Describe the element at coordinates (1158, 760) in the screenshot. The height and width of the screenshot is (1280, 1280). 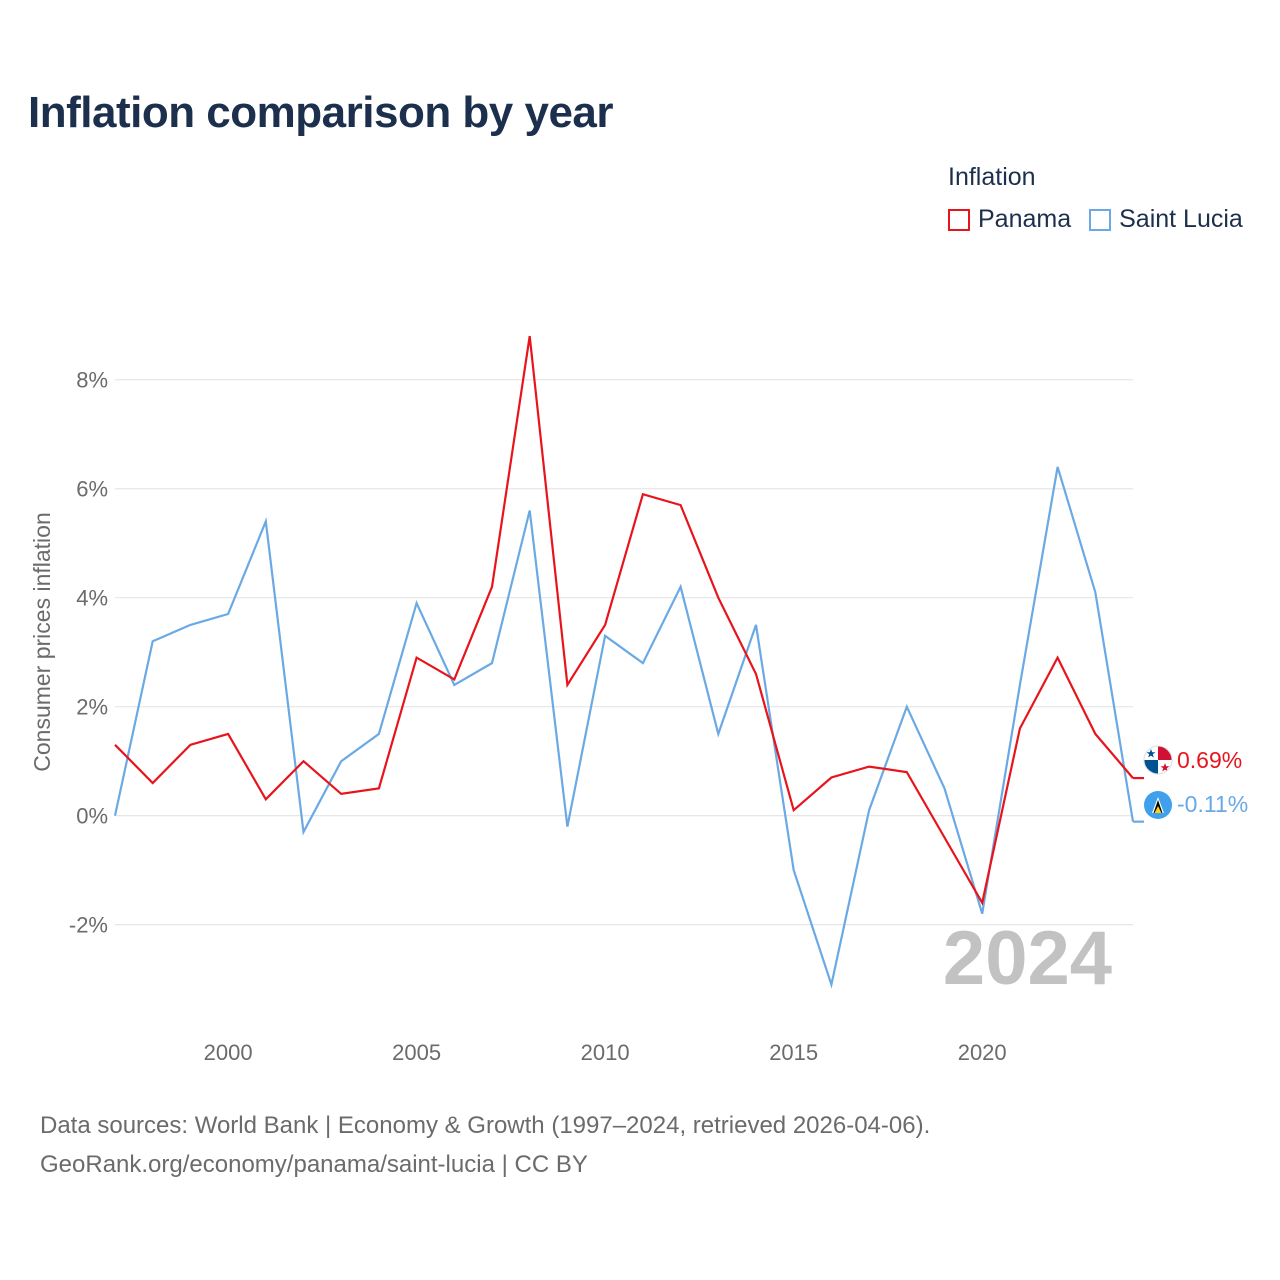
I see `panama-flag-icon` at that location.